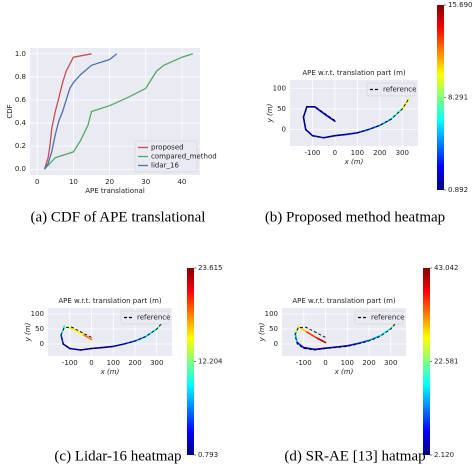 The image size is (474, 466). Describe the element at coordinates (118, 217) in the screenshot. I see `caption: (a) CDF of APE translational` at that location.